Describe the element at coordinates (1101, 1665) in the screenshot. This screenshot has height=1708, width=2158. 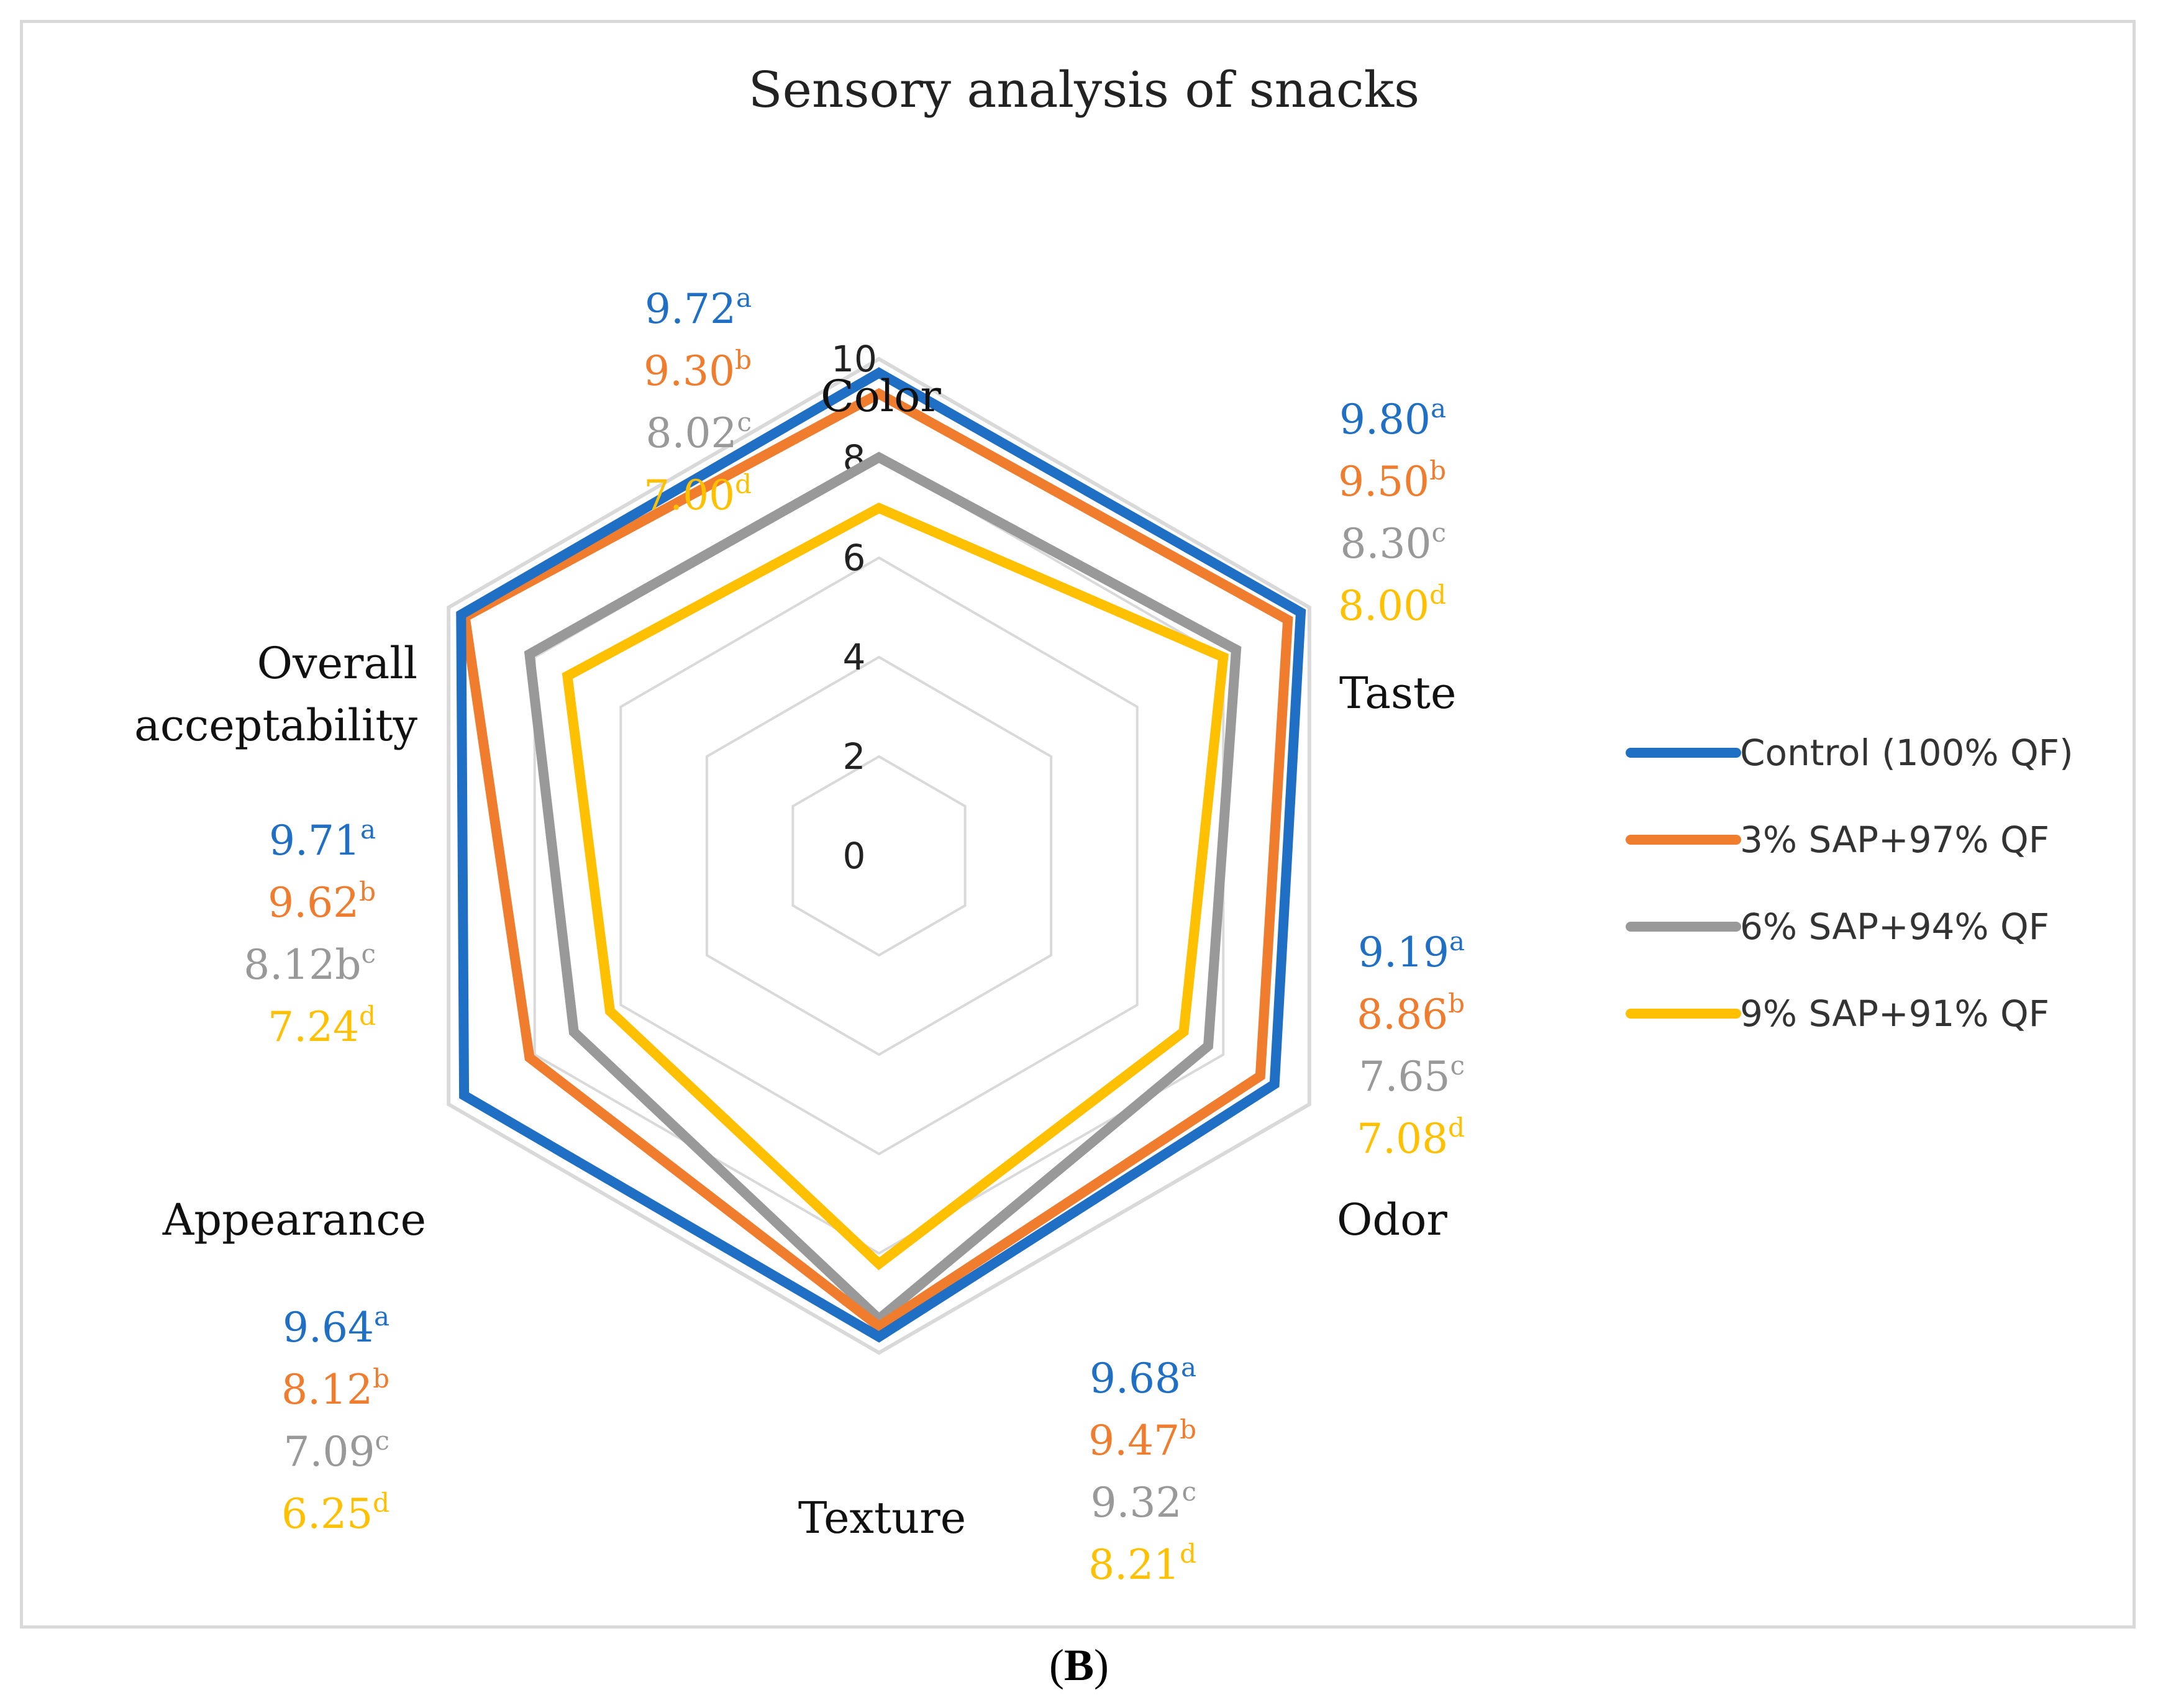
I see `caption-close: )` at that location.